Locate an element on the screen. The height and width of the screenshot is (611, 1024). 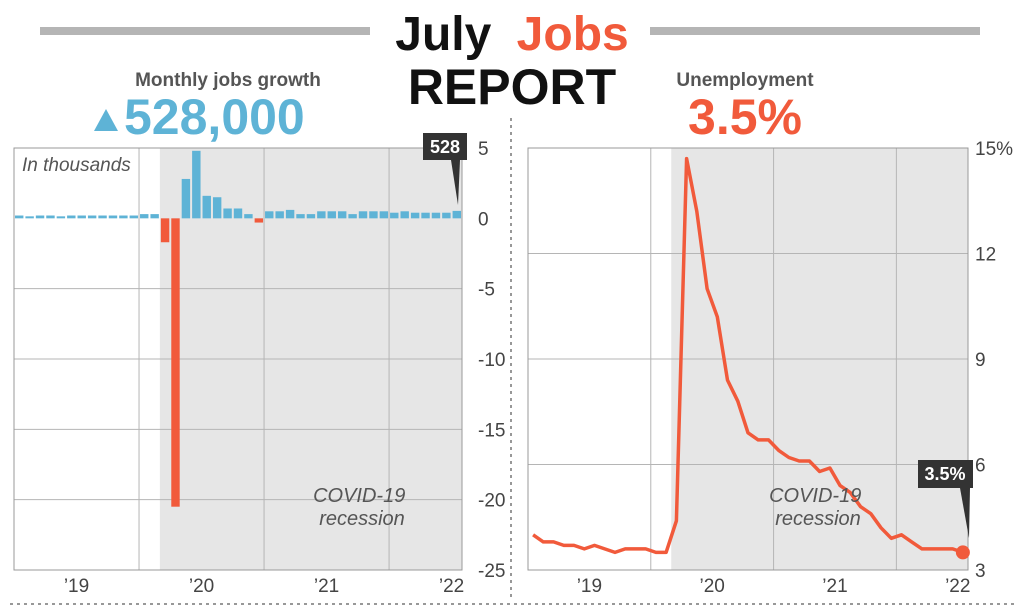
unemployment-latest-point is located at coordinates (962, 552).